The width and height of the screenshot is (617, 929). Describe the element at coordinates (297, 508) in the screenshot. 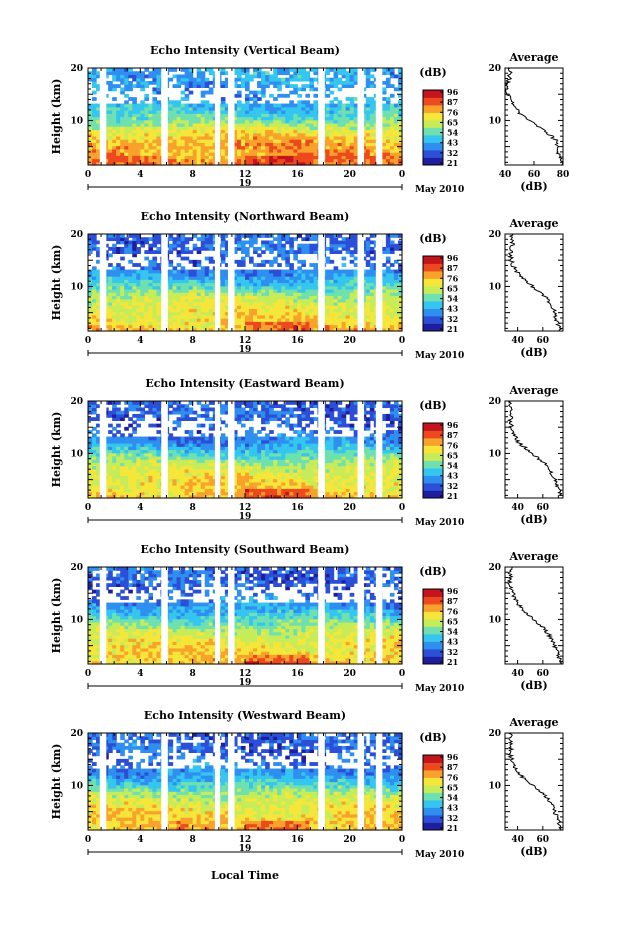

I see `x-tick-label: 16` at that location.